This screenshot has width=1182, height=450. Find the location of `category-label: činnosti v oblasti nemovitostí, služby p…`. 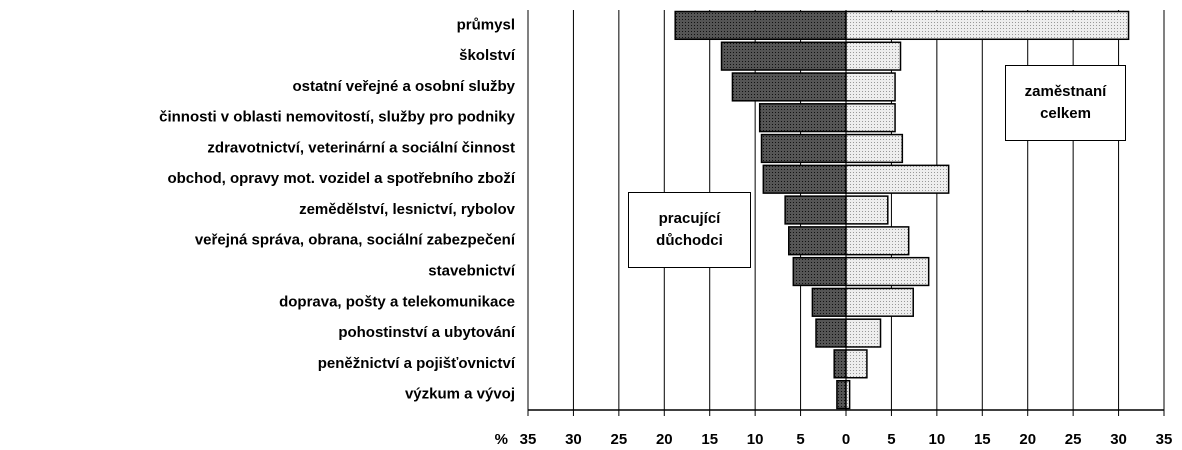

category-label: činnosti v oblasti nemovitostí, služby p… is located at coordinates (337, 117).